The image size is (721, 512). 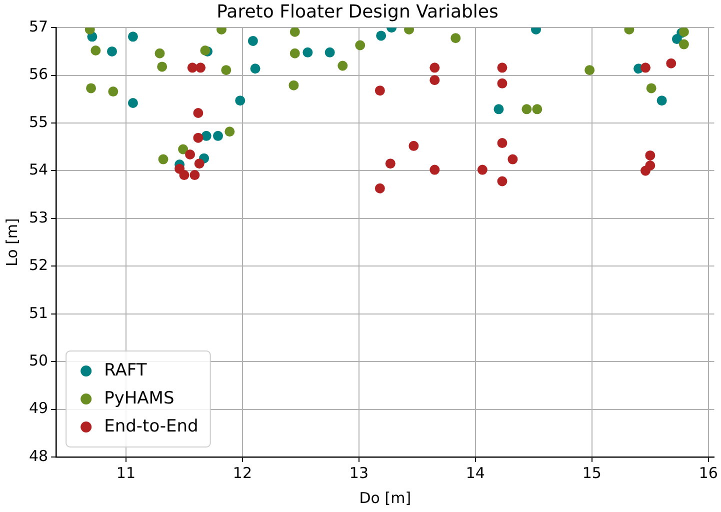 What do you see at coordinates (38, 408) in the screenshot?
I see `y-tick-label: 49` at bounding box center [38, 408].